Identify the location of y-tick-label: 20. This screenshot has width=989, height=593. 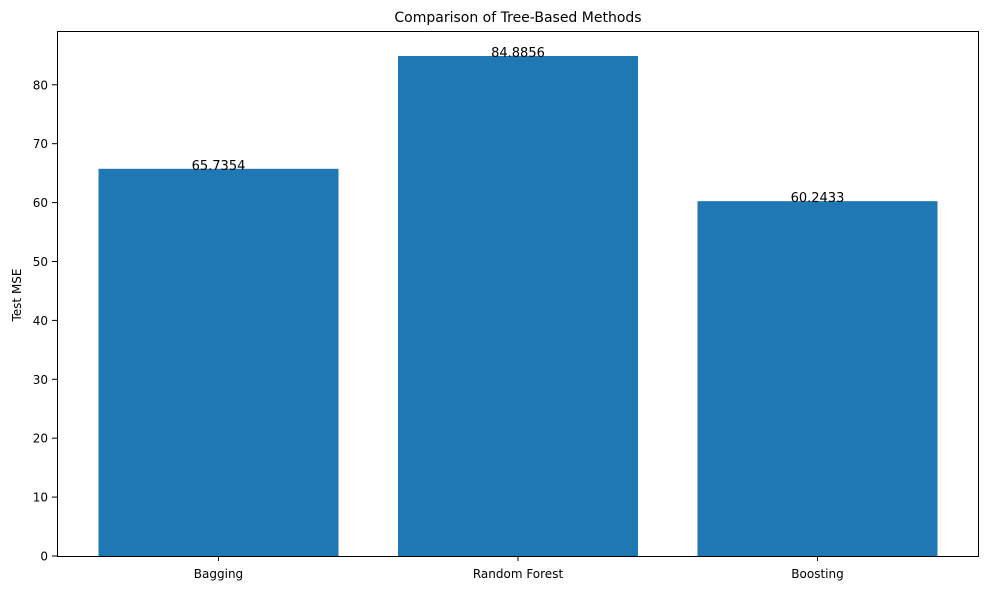
(40, 439).